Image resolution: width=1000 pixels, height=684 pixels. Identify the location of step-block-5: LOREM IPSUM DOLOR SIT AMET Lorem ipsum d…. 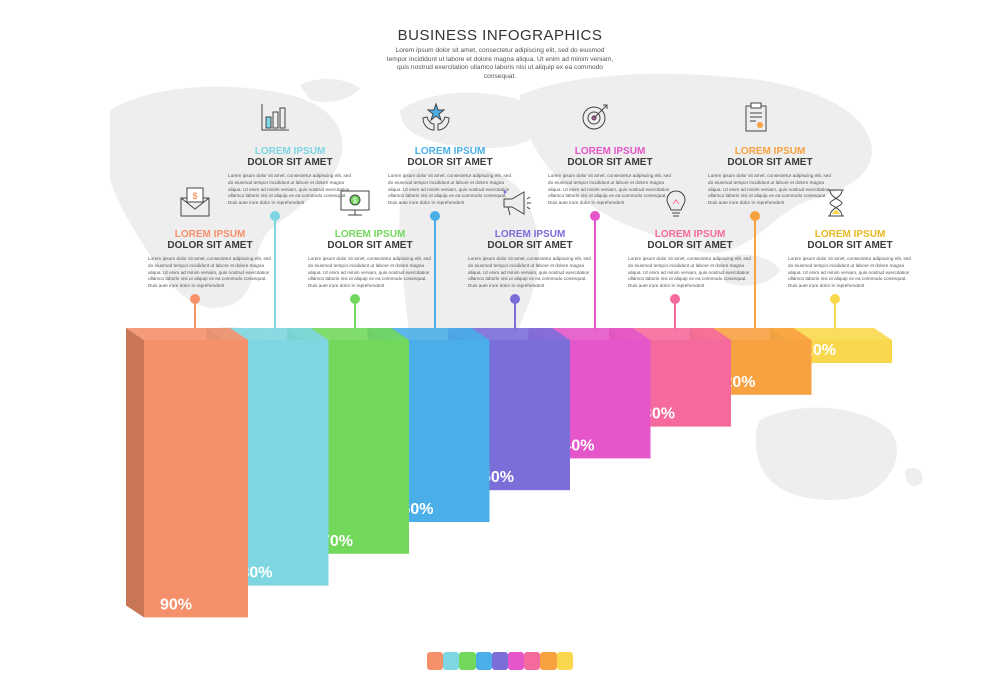
(530, 259).